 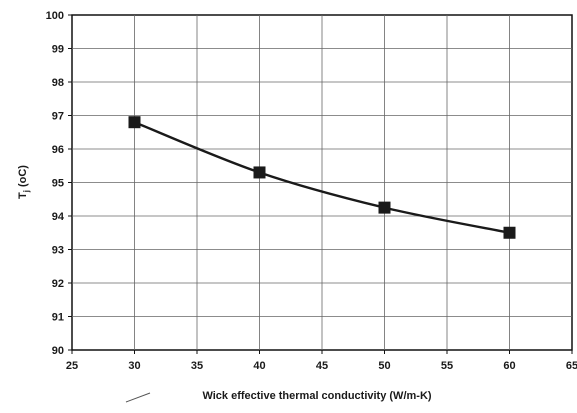 I want to click on x-tick-label: 60, so click(x=509, y=366).